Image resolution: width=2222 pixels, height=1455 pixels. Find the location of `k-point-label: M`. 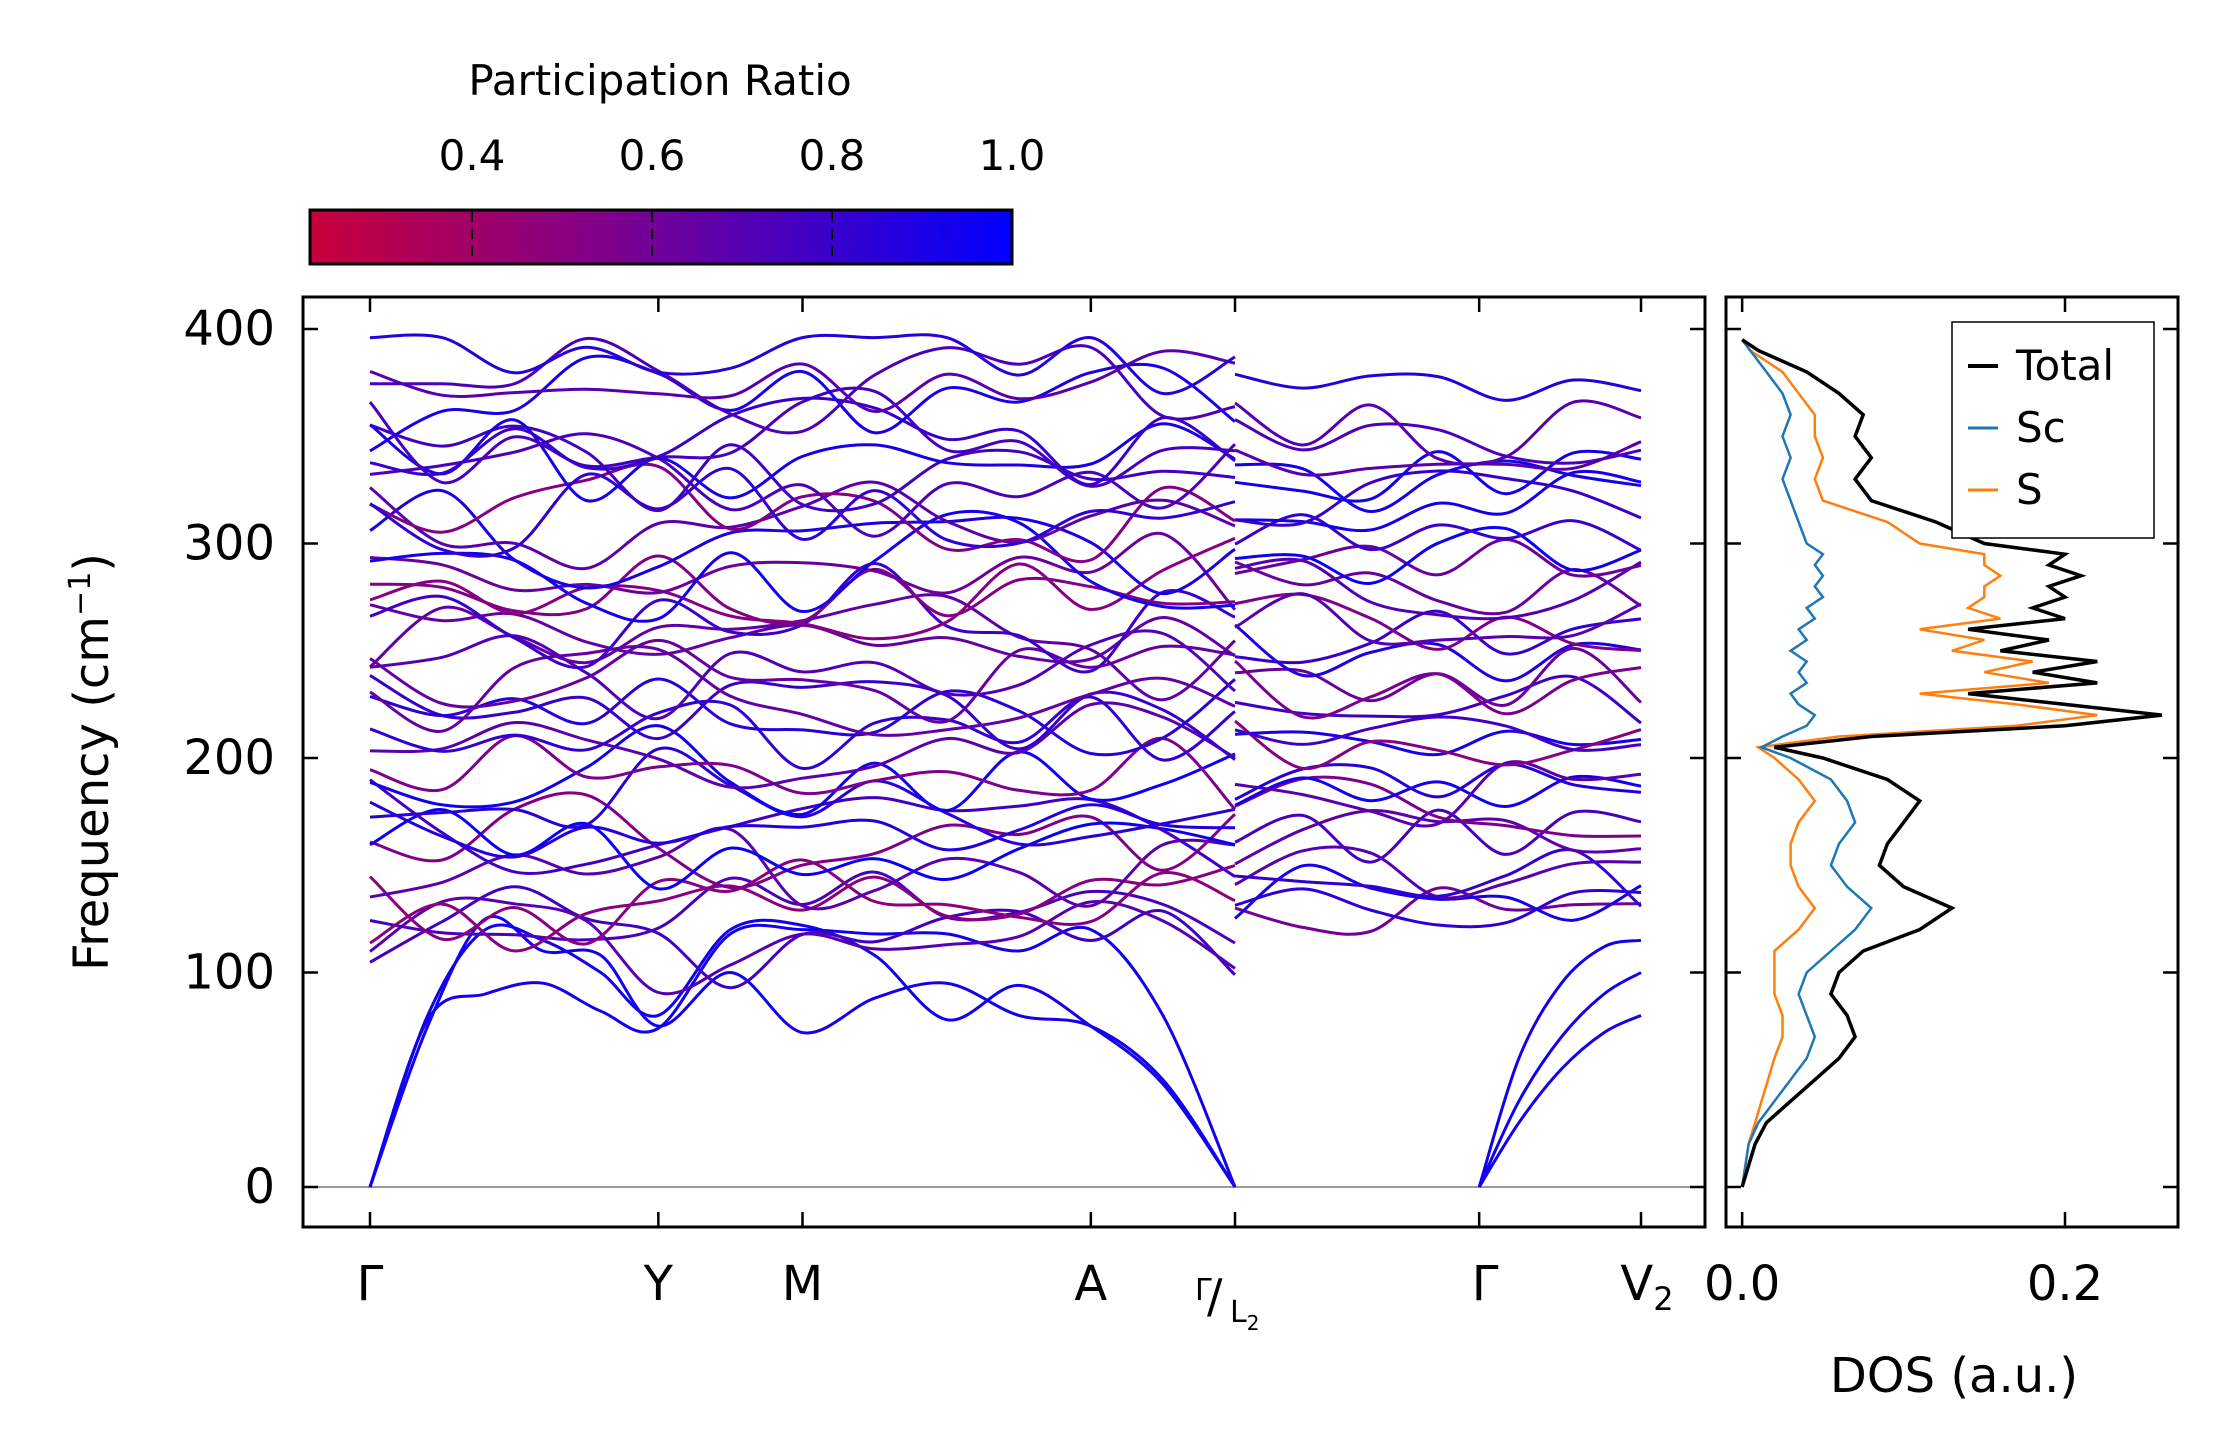

k-point-label: M is located at coordinates (802, 1284).